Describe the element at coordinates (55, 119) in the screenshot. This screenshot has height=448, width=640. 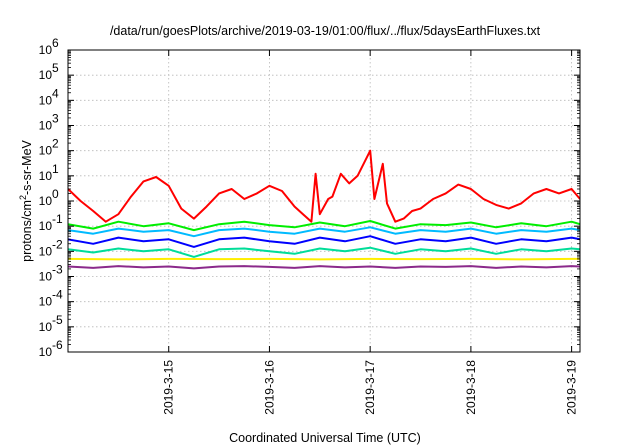
I see `y-tick-label-exponent: 3` at that location.